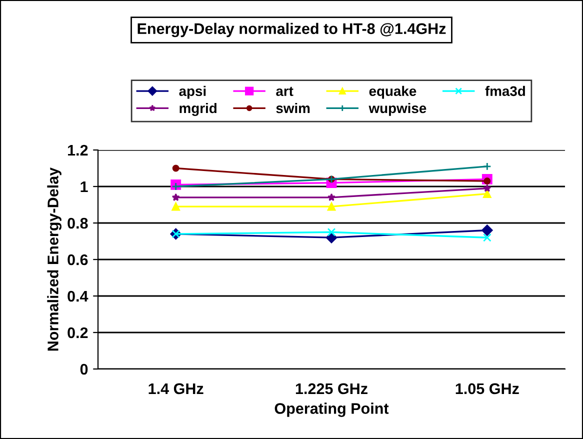 The height and width of the screenshot is (439, 583). What do you see at coordinates (392, 92) in the screenshot?
I see `legend-label: equake` at bounding box center [392, 92].